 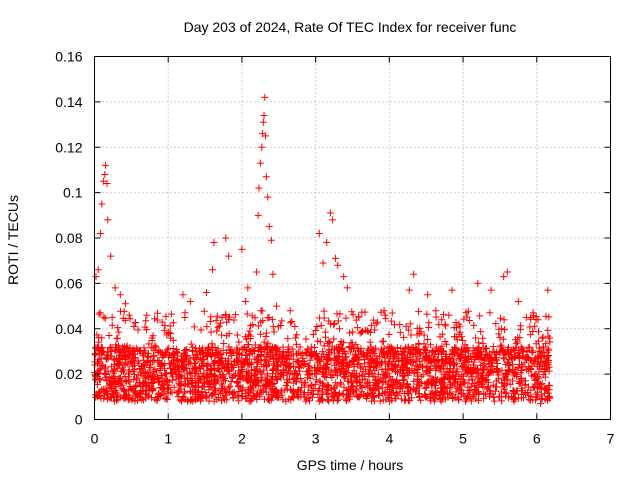 What do you see at coordinates (611, 439) in the screenshot?
I see `x-tick-label: 7` at bounding box center [611, 439].